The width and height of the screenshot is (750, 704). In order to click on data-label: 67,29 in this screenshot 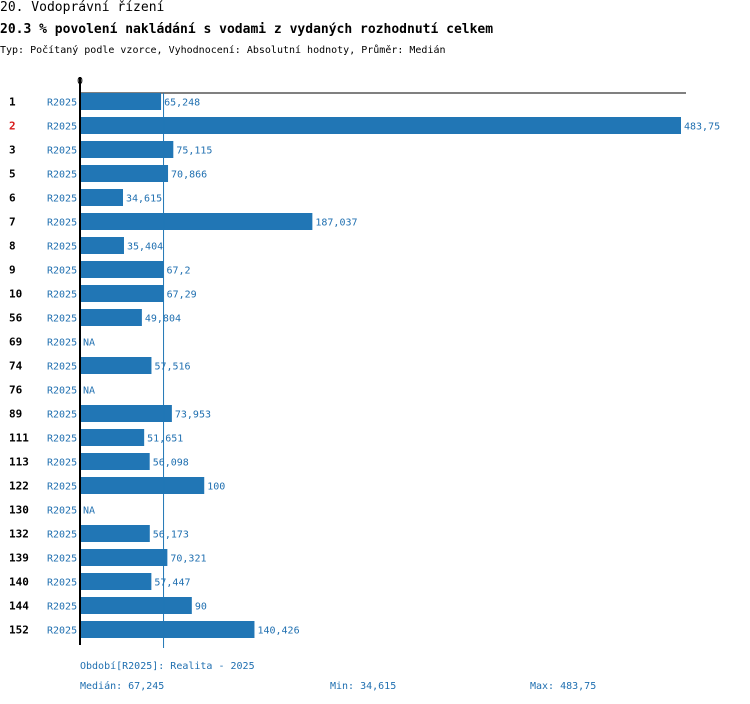, I will do `click(182, 295)`.